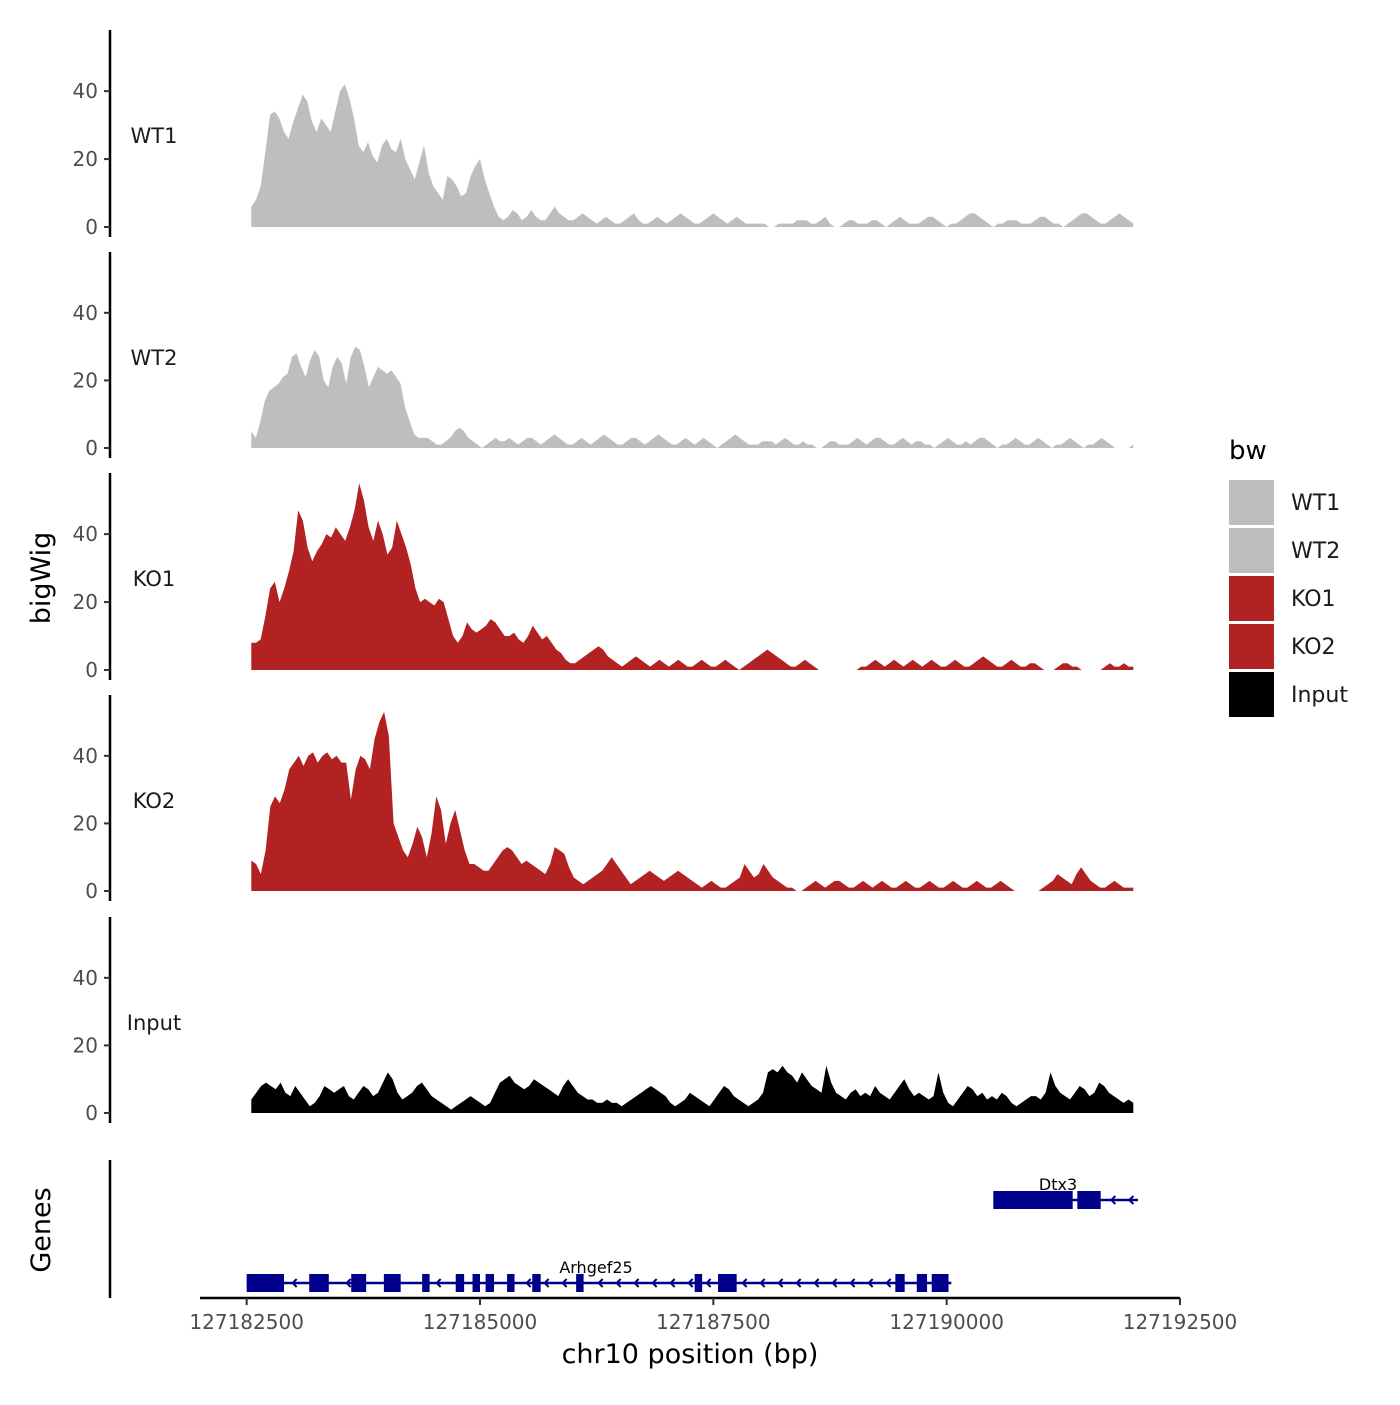 Image resolution: width=1400 pixels, height=1405 pixels. Describe the element at coordinates (154, 801) in the screenshot. I see `track-label-ko2: KO2` at that location.